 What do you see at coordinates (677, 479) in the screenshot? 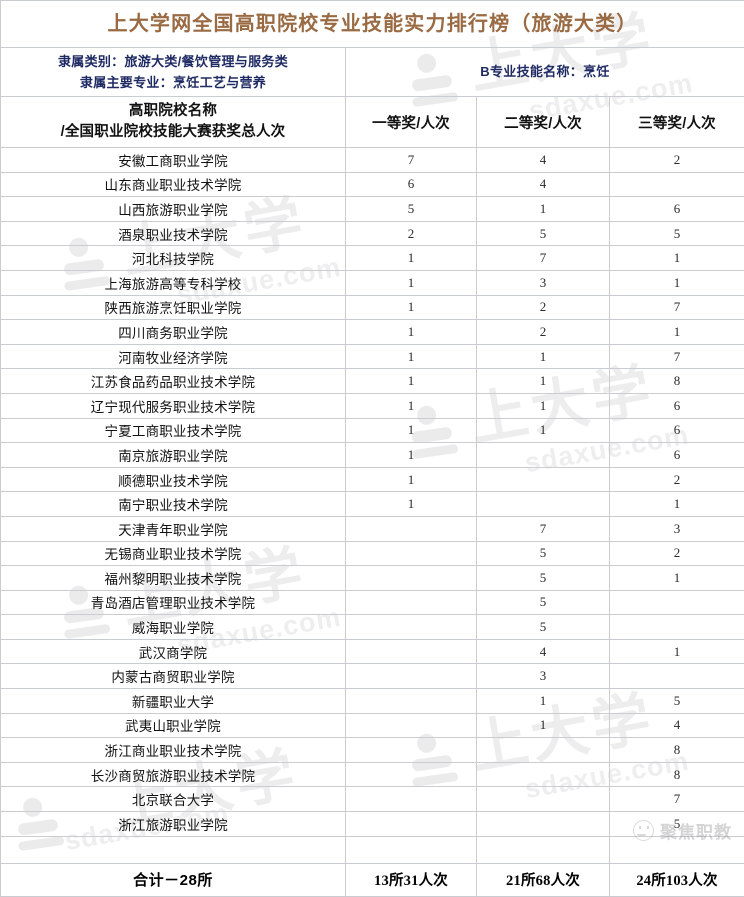
I see `row-third-prize-cell: 2` at bounding box center [677, 479].